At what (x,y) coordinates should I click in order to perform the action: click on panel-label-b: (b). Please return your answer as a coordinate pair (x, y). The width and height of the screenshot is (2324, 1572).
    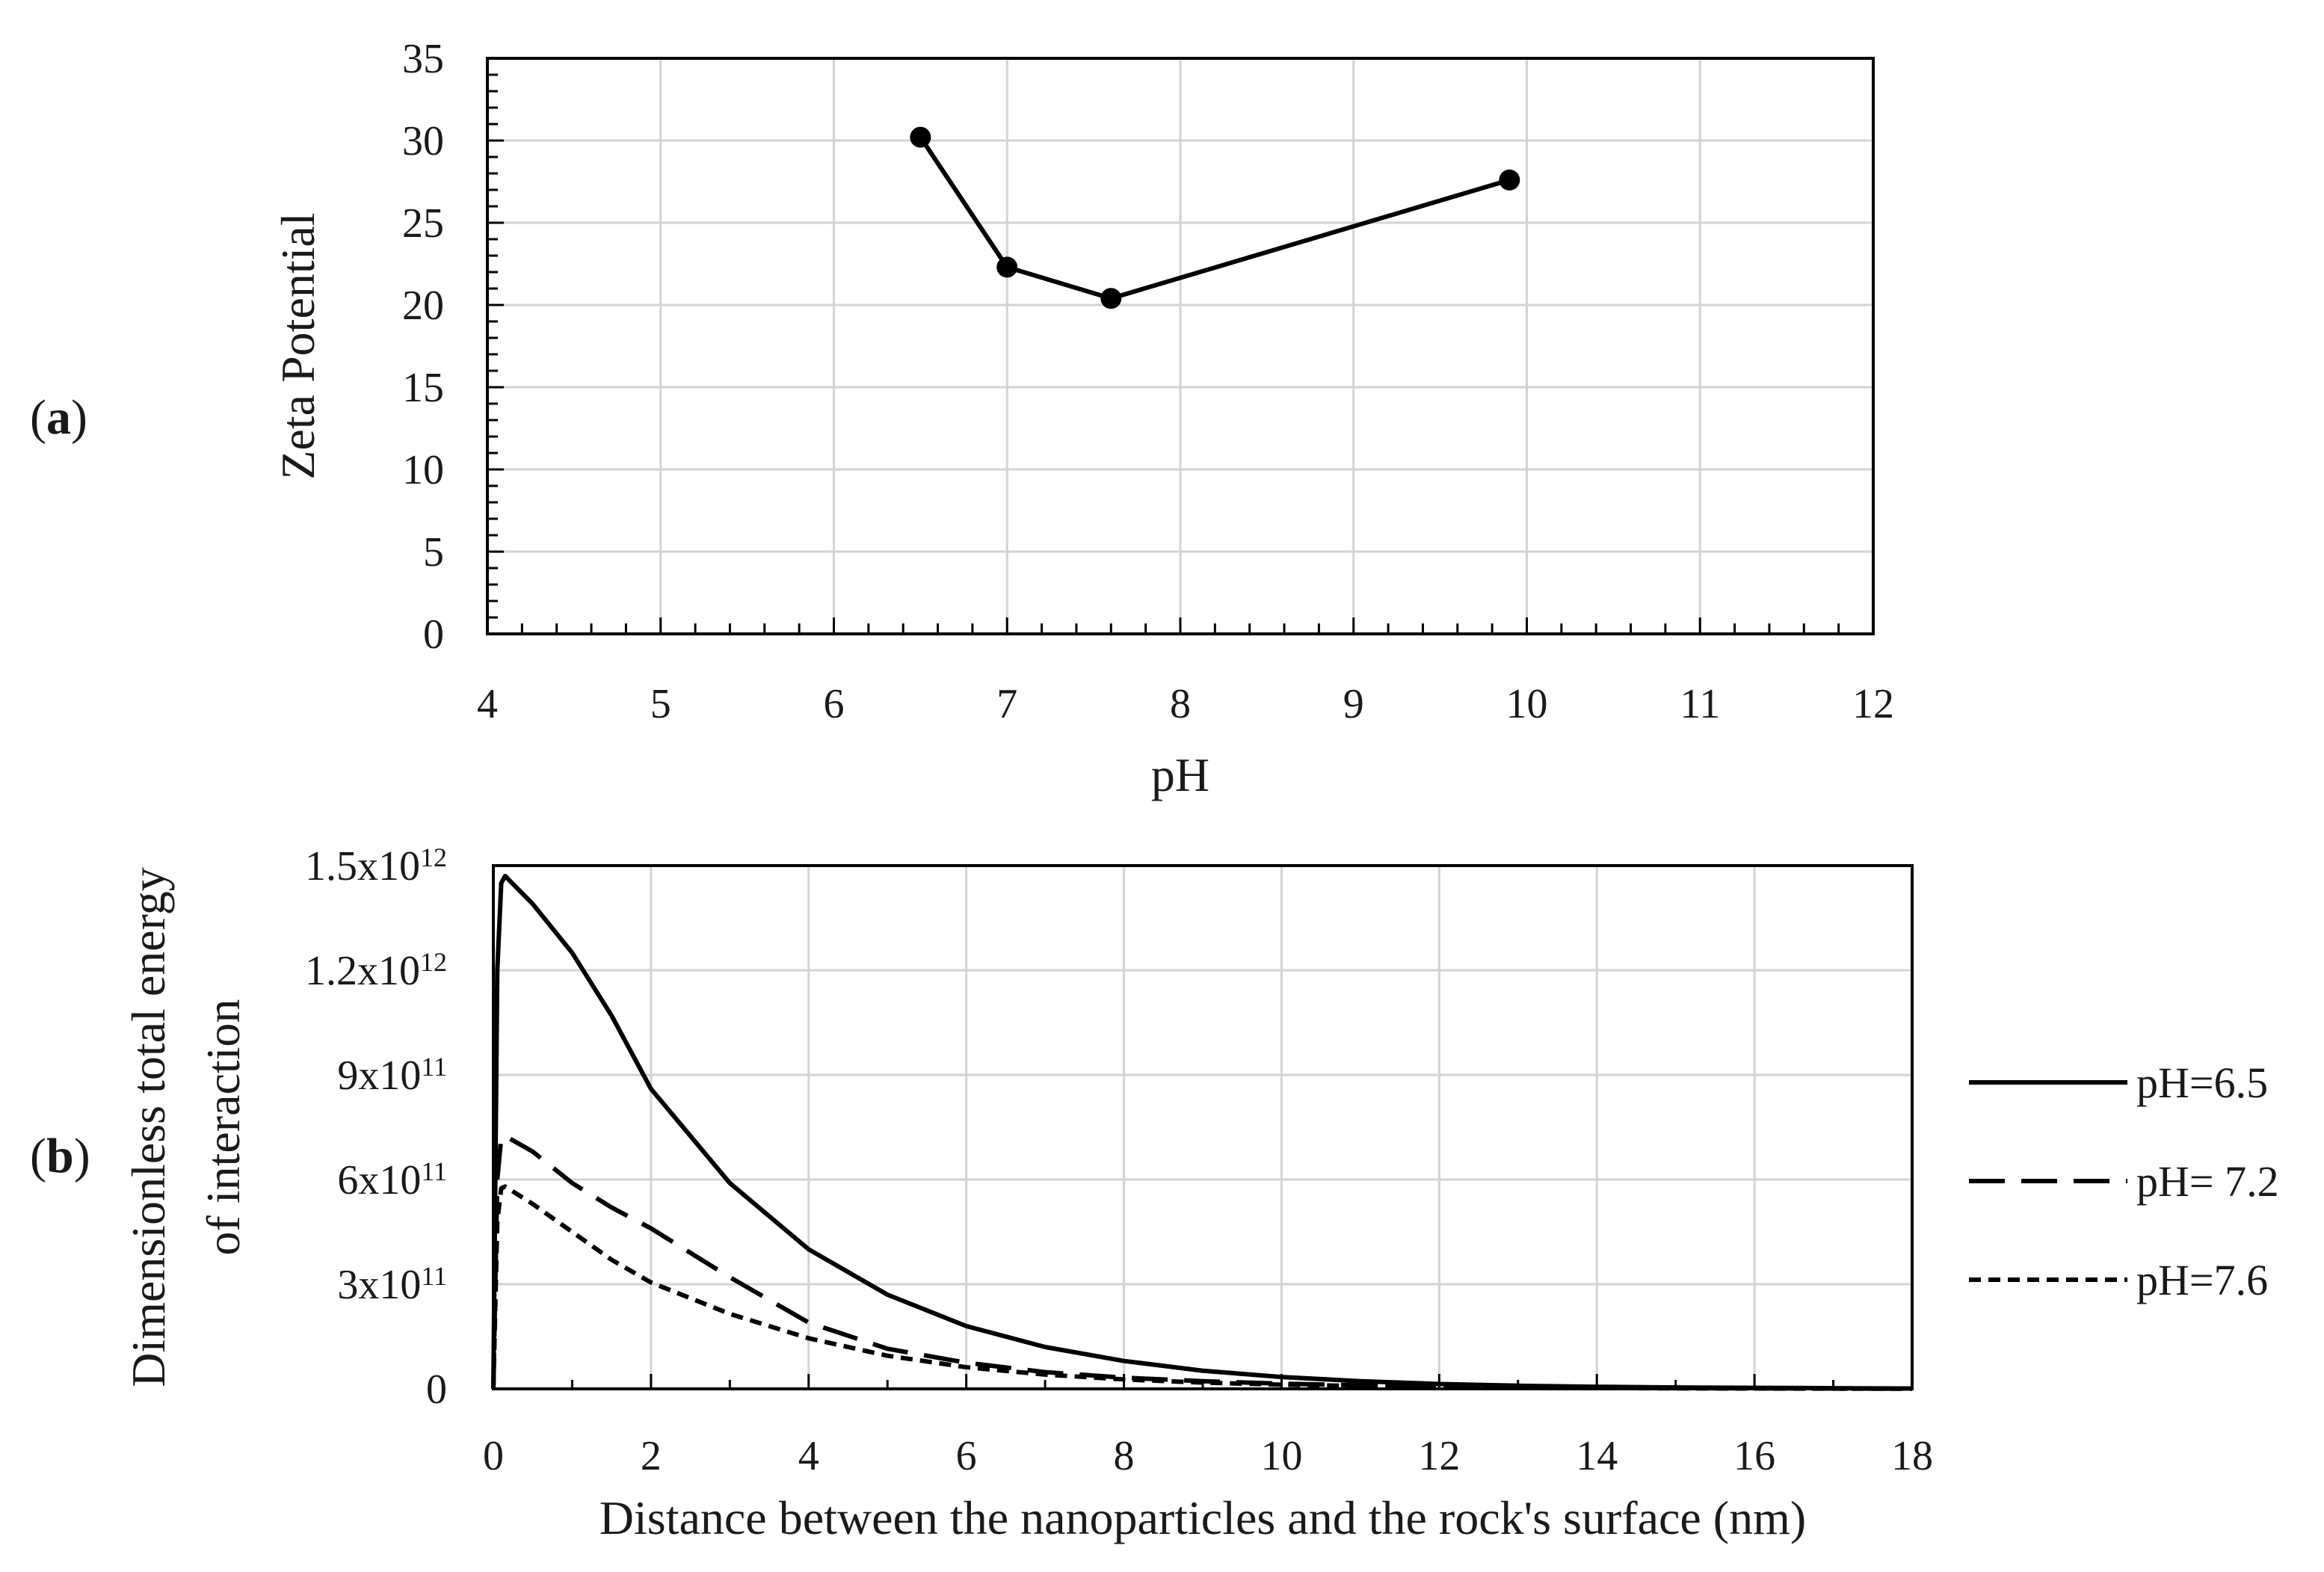
    Looking at the image, I should click on (60, 1156).